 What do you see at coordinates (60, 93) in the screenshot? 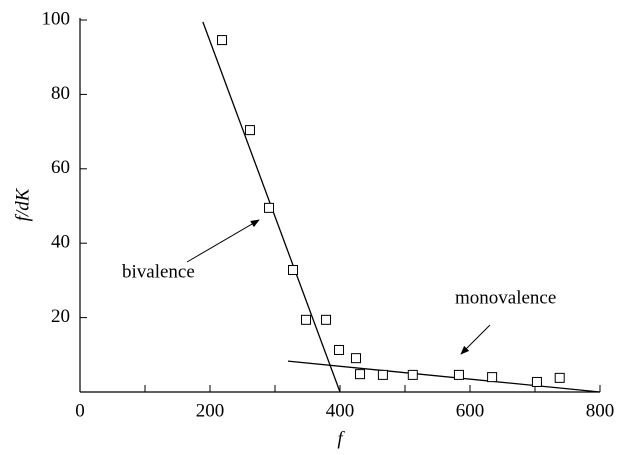
I see `y-tick-label: 80` at bounding box center [60, 93].